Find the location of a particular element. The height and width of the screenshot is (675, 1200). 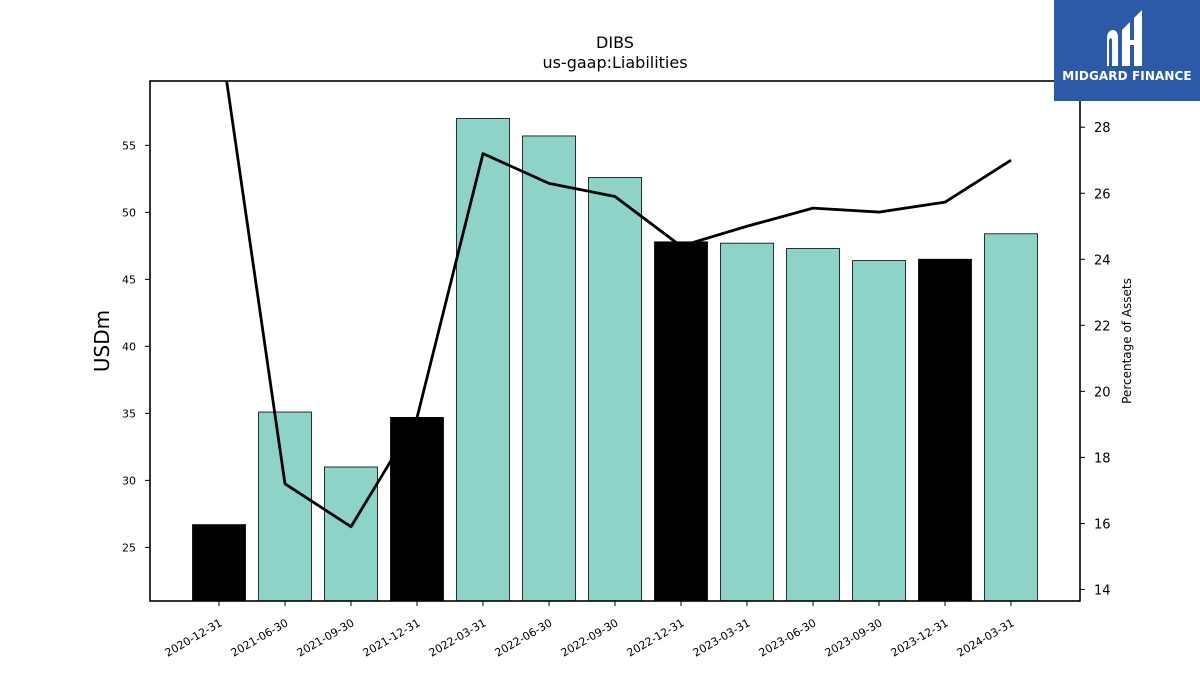

y2-tick-label-28: 28 is located at coordinates (1102, 128).